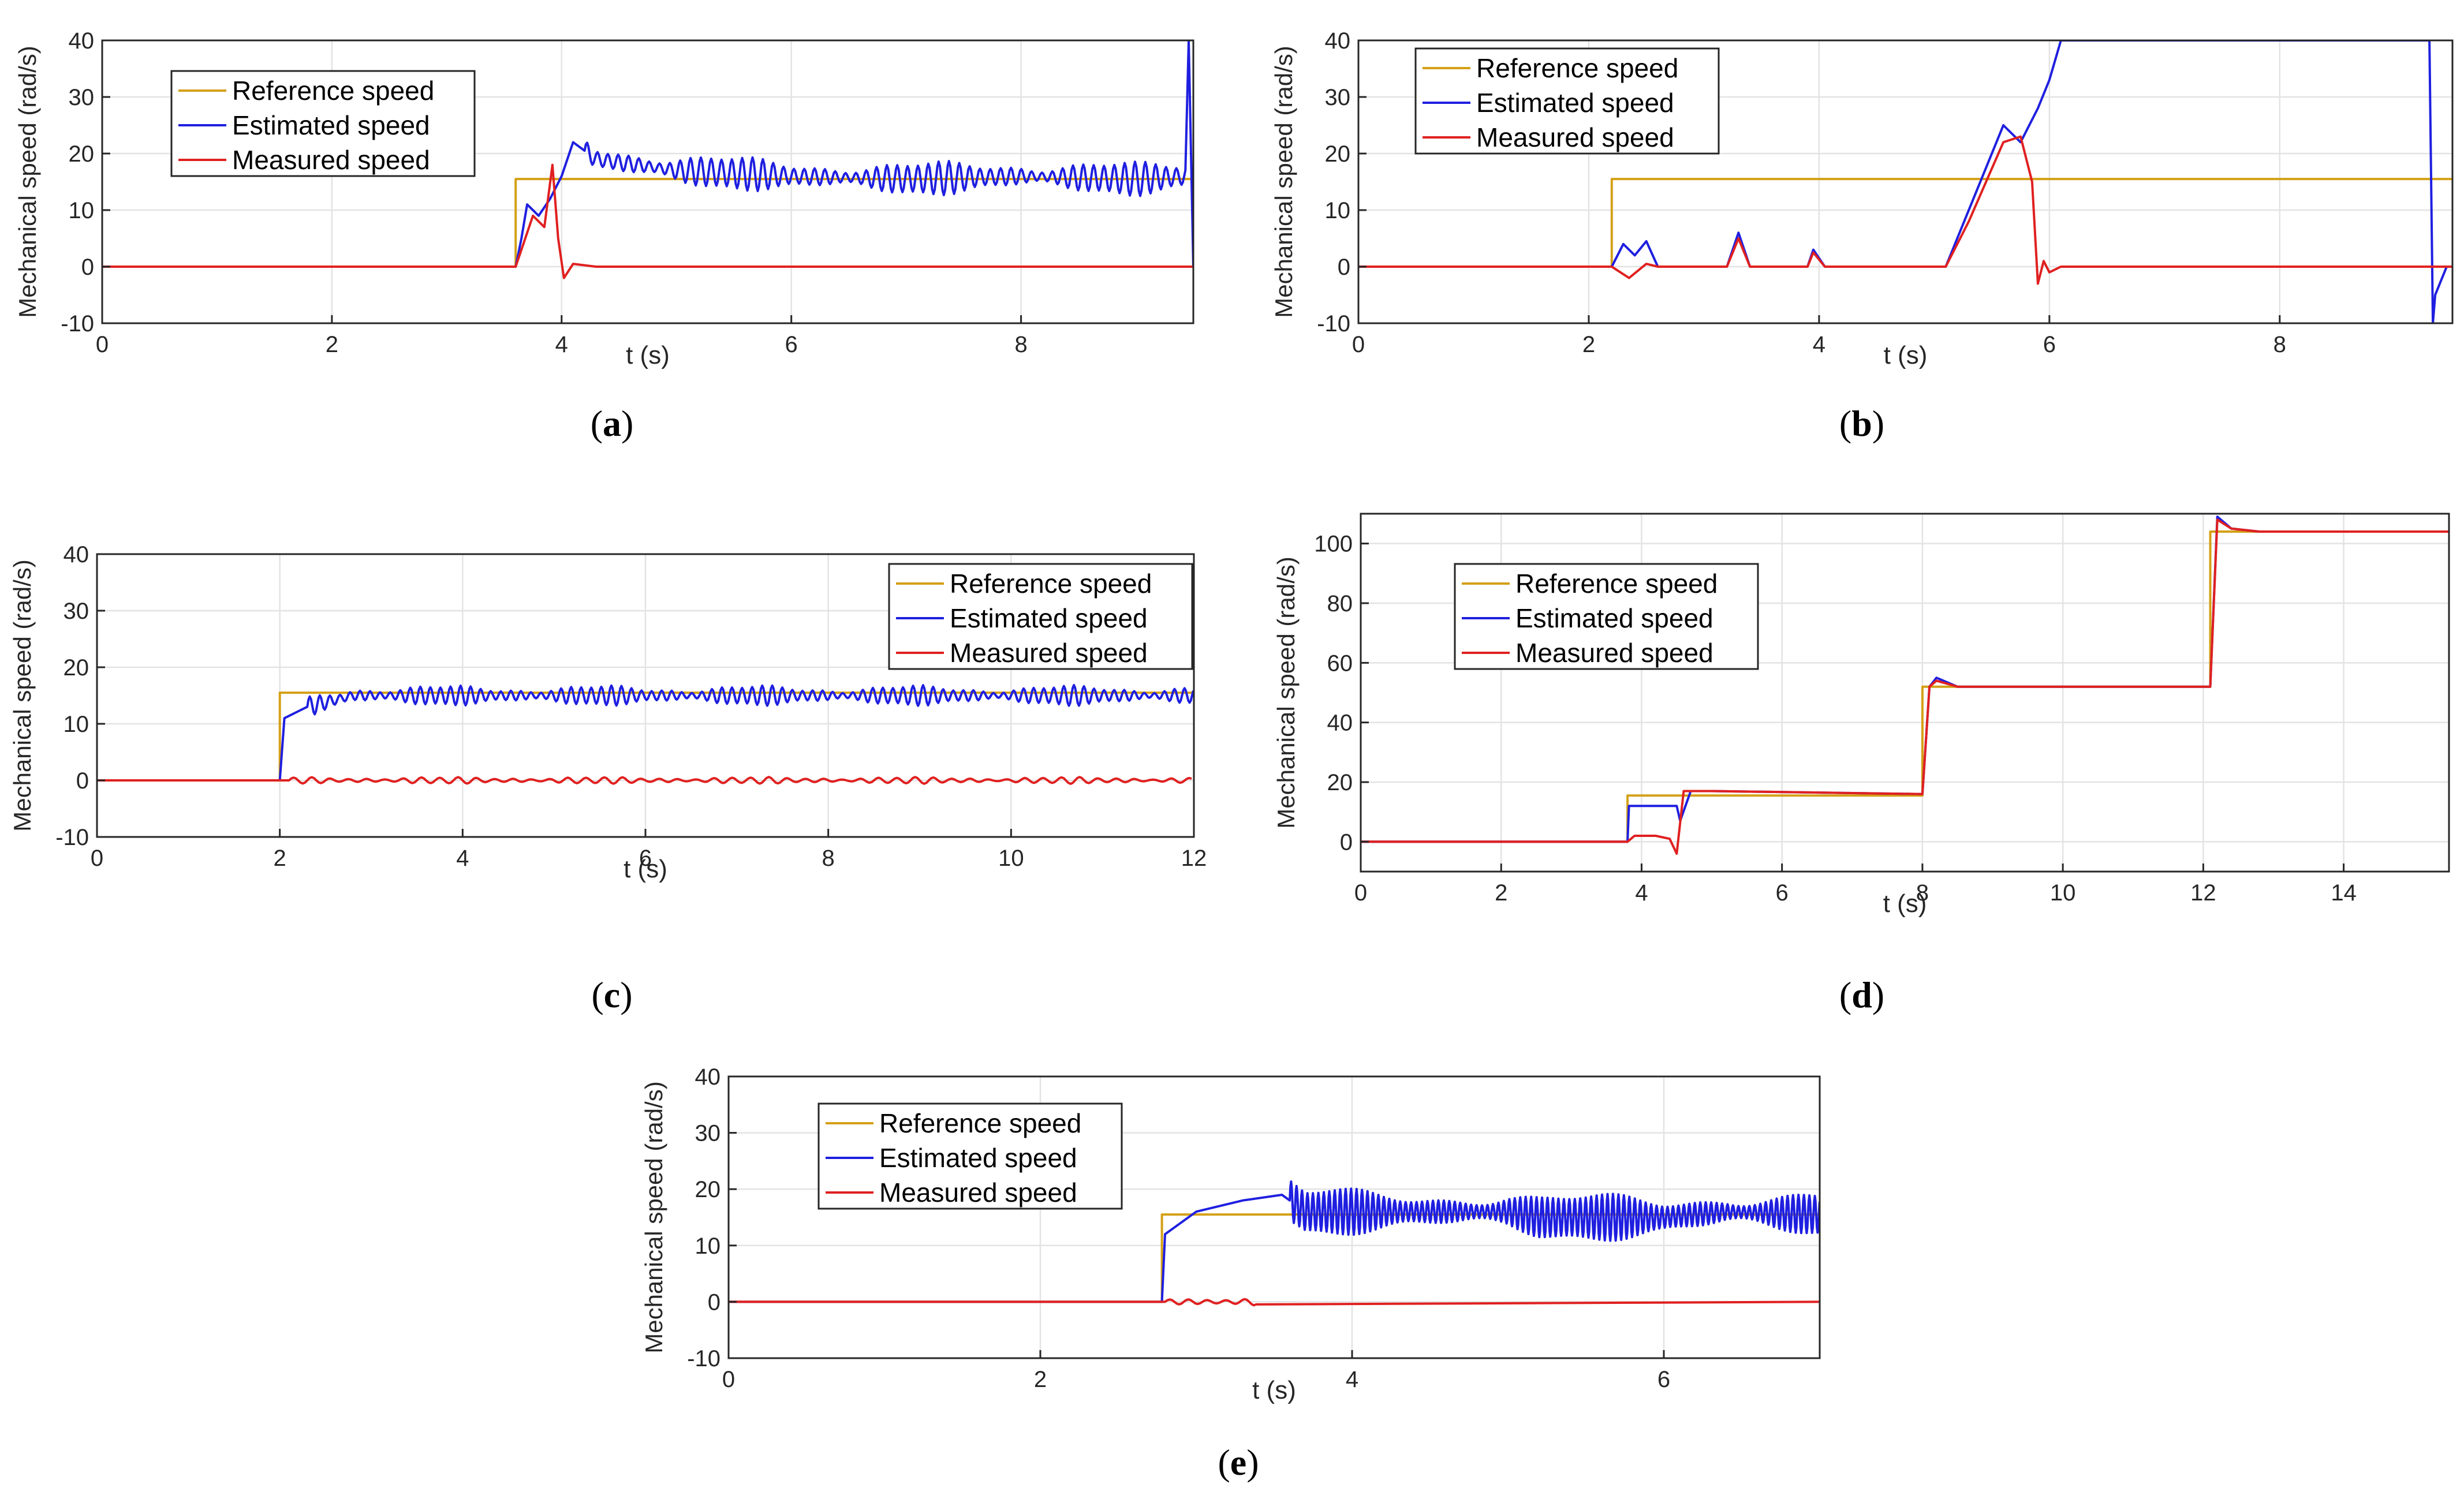 This screenshot has height=1499, width=2464. Describe the element at coordinates (2344, 893) in the screenshot. I see `x-tick-label: 14` at that location.